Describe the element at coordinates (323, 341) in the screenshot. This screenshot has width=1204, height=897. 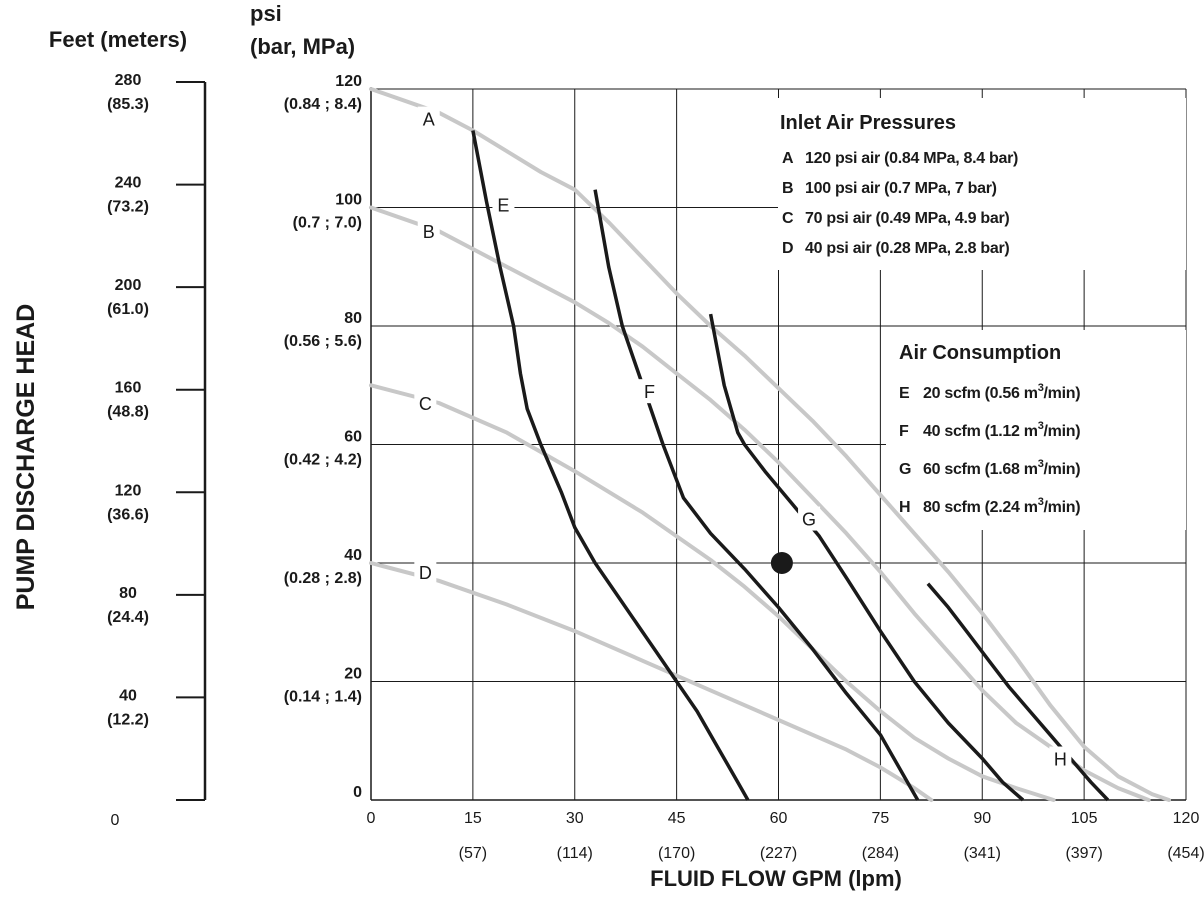
I see `psi-tick-bar-label: (0.56 ; 5.6)` at that location.